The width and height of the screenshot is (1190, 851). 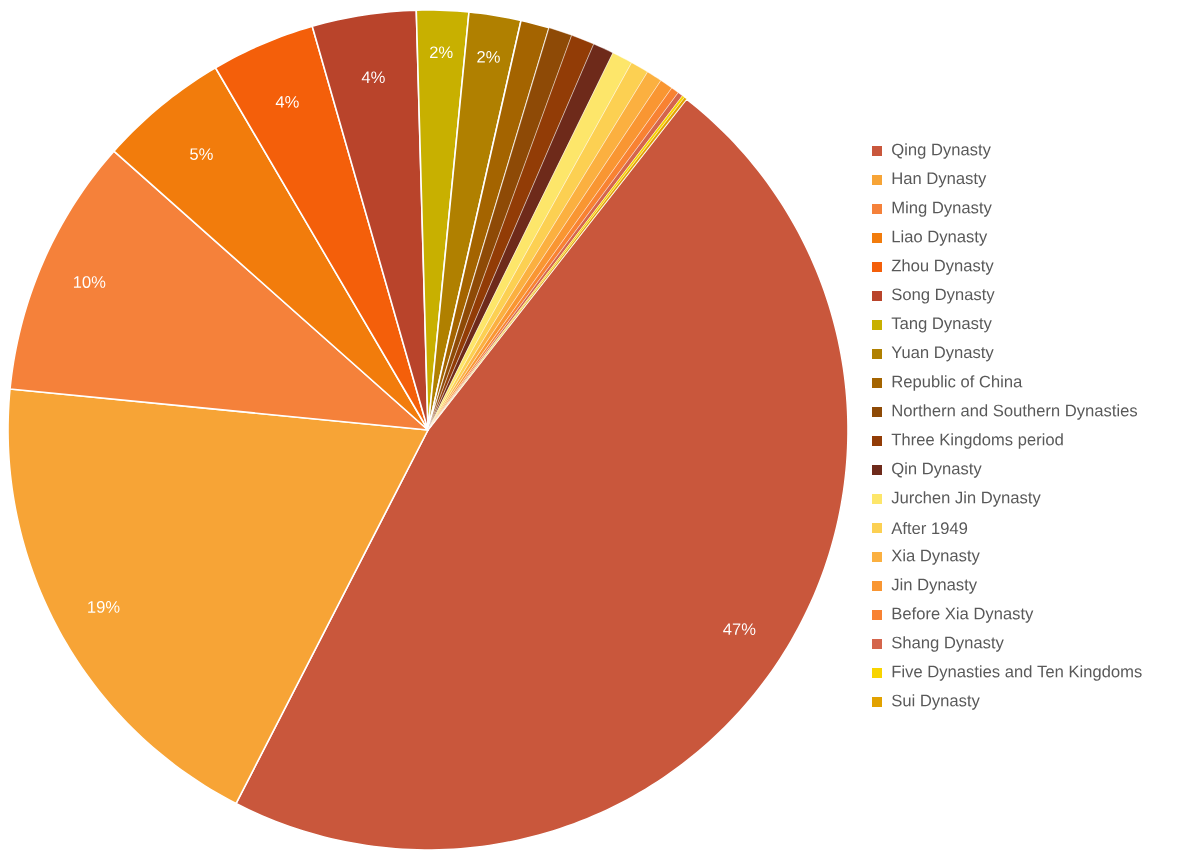 What do you see at coordinates (942, 354) in the screenshot?
I see `legend-label: Yuan Dynasty` at bounding box center [942, 354].